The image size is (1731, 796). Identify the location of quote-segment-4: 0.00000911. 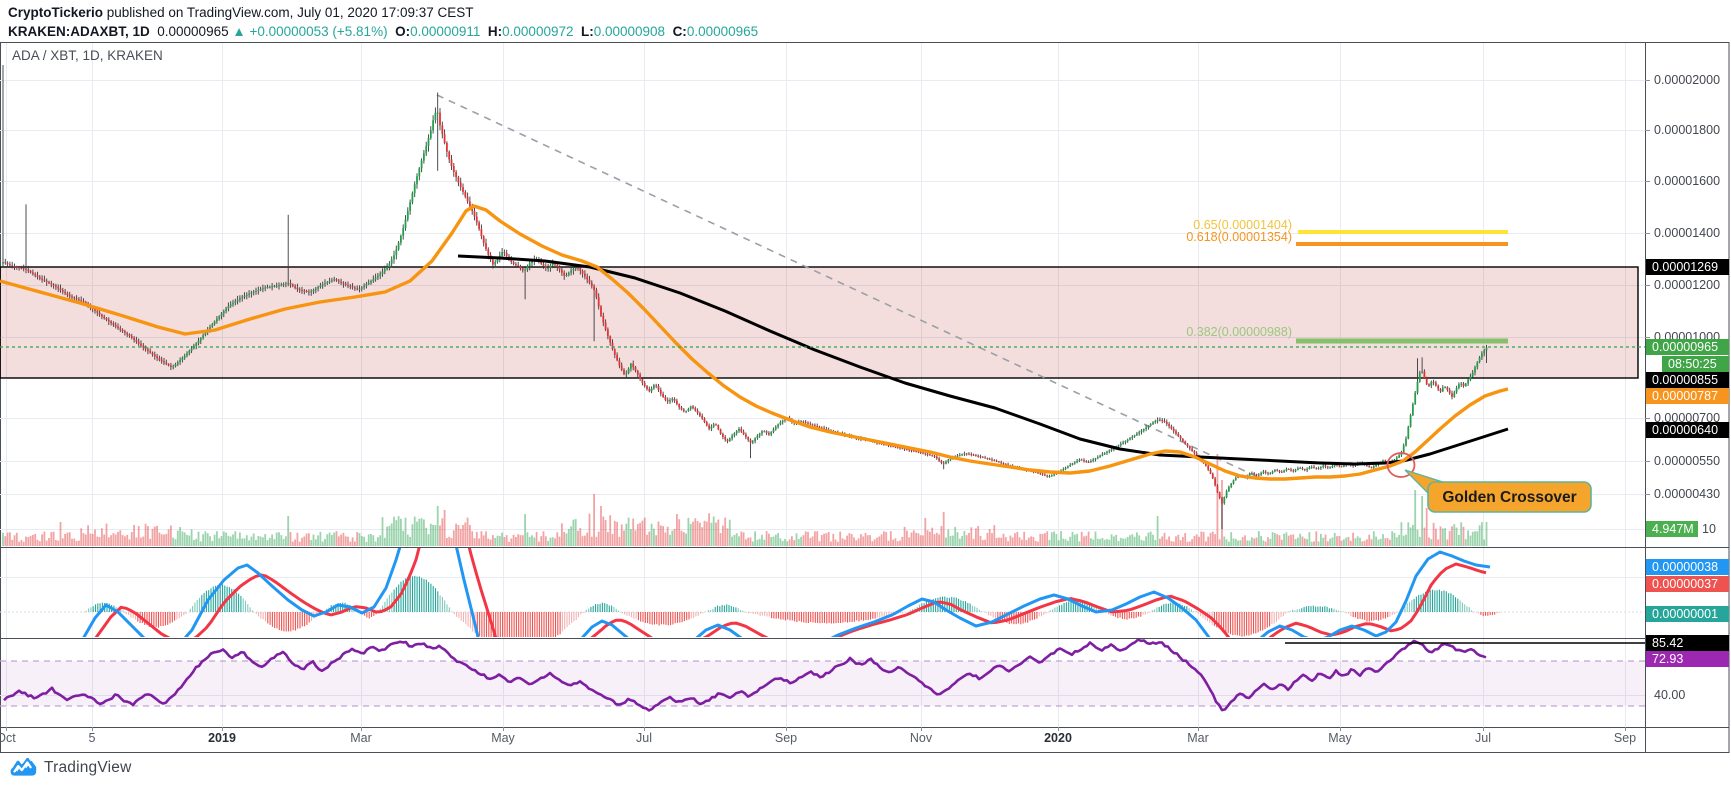
(449, 31).